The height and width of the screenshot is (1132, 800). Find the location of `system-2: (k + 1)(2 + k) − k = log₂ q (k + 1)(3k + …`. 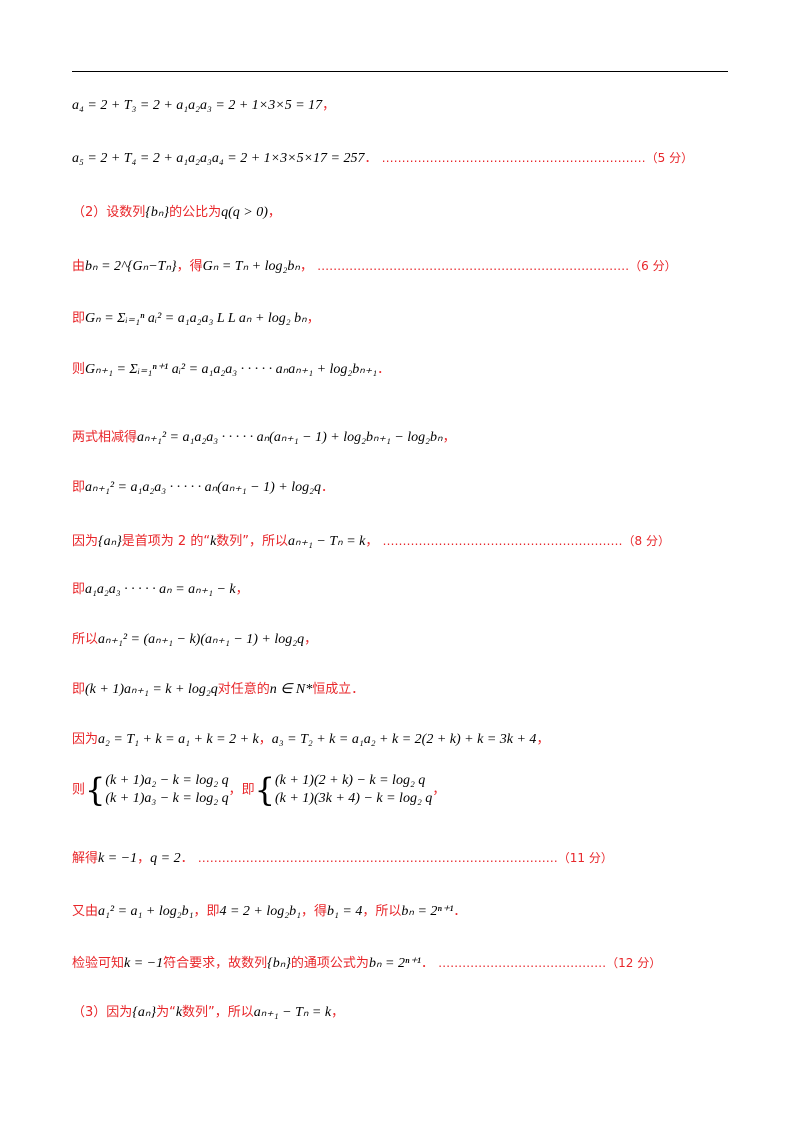

system-2: (k + 1)(2 + k) − k = log₂ q (k + 1)(3k + … is located at coordinates (353, 789).